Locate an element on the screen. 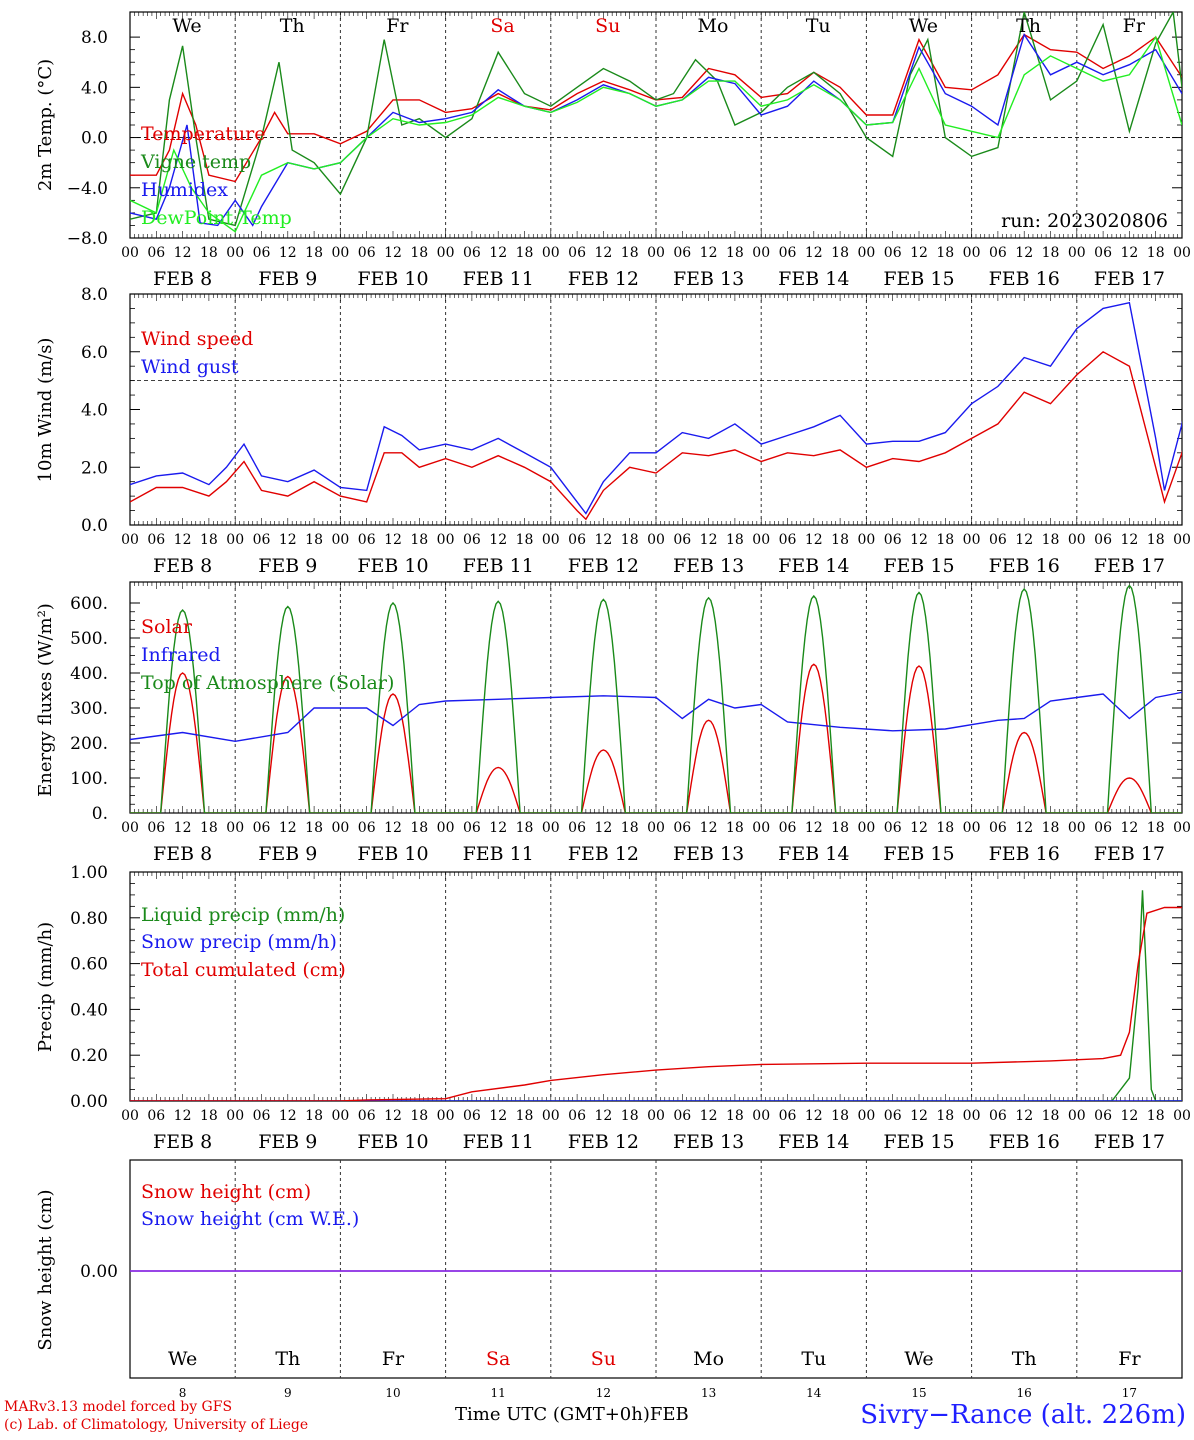 This screenshot has width=1194, height=1440. month-label: FEB is located at coordinates (669, 1414).